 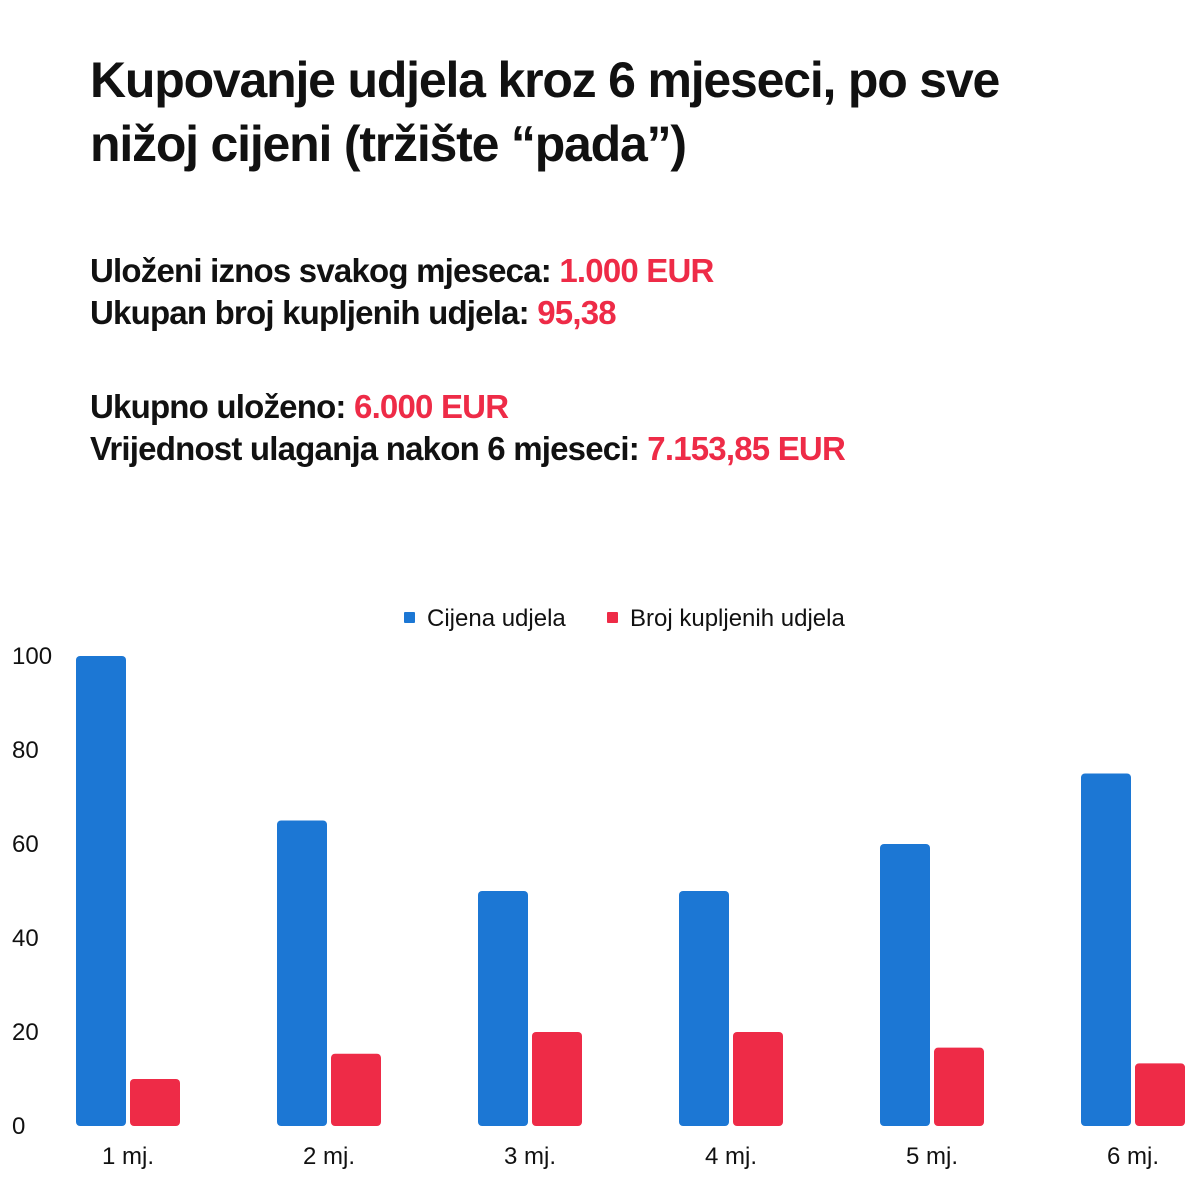 I want to click on monthly-amount-label: Uloženi iznos svakog mjeseca:, so click(x=321, y=270).